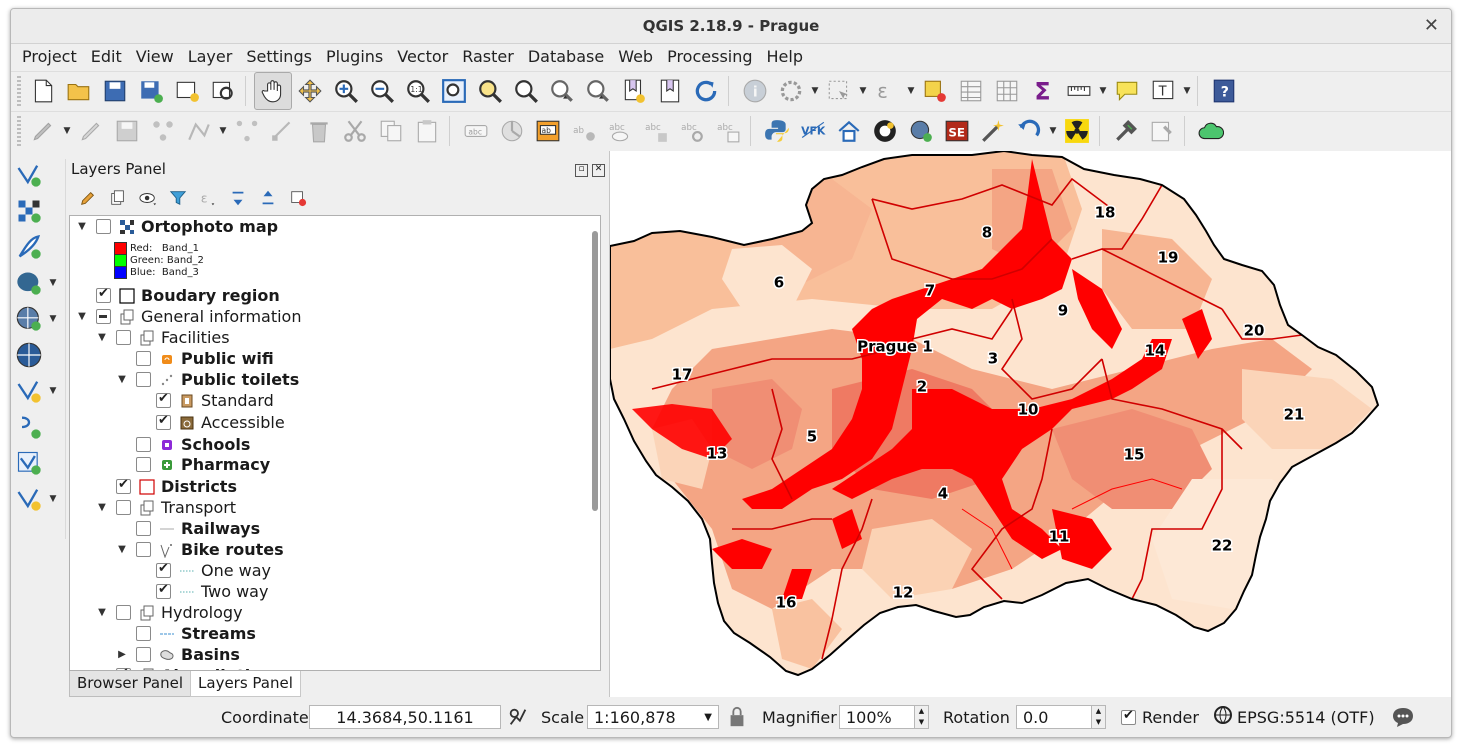  I want to click on add-delimited-text-layer-icon, so click(37, 247).